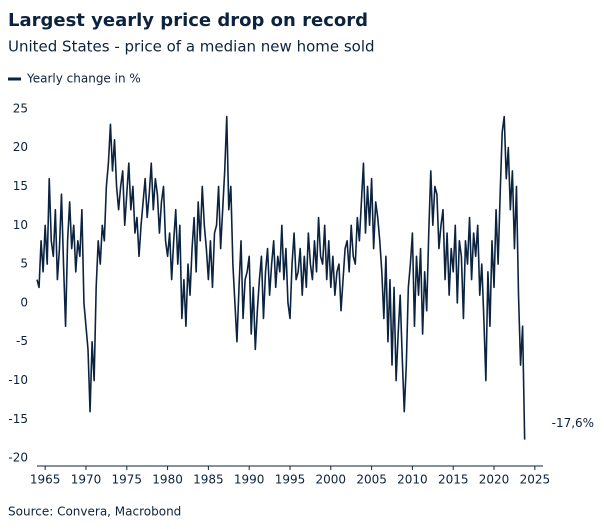 The height and width of the screenshot is (529, 604). I want to click on x-tick-label: 2000, so click(331, 480).